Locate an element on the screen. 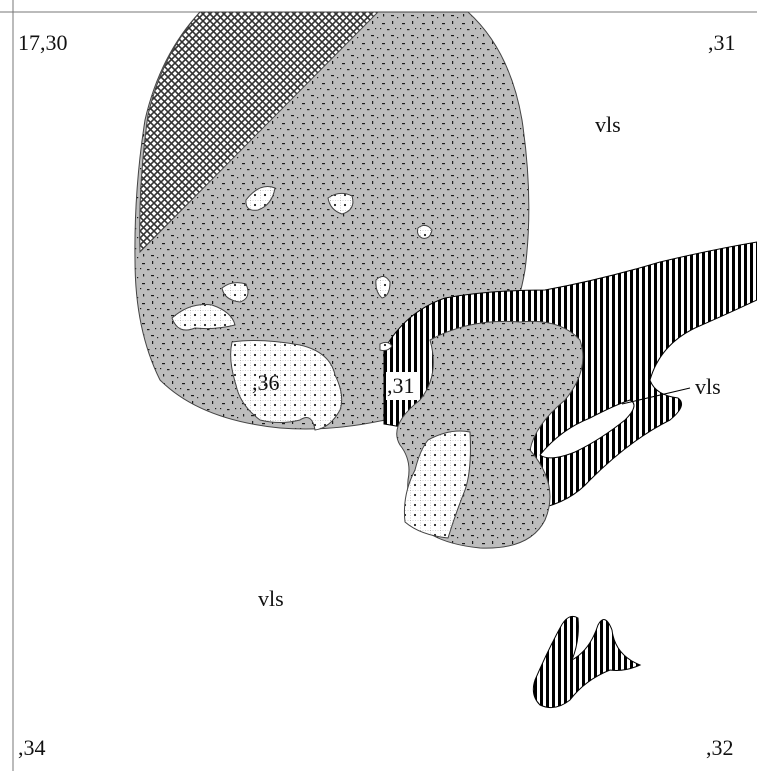 The width and height of the screenshot is (757, 771). corner-label-top-left: 17,30 is located at coordinates (43, 42).